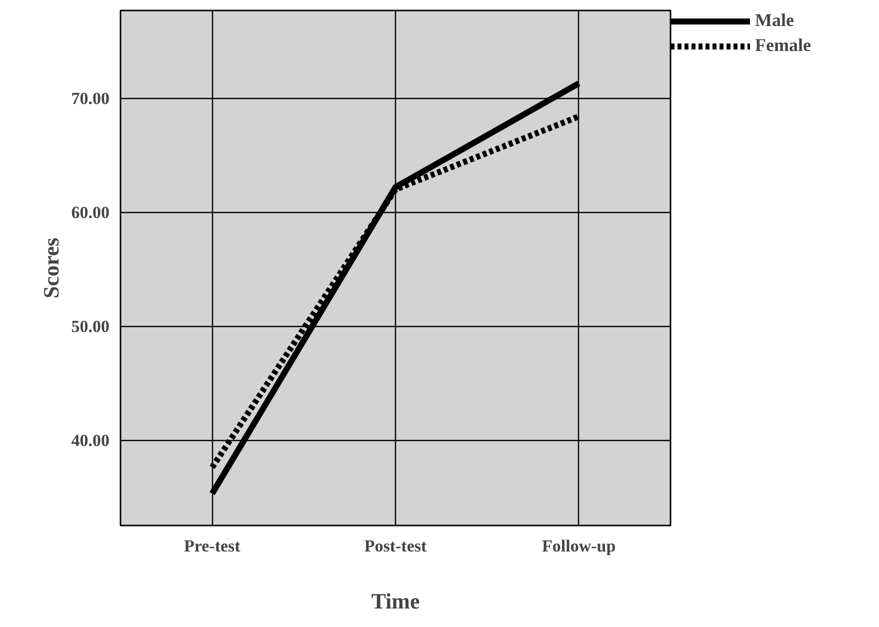  What do you see at coordinates (90, 98) in the screenshot?
I see `y-tick-label: 70.00` at bounding box center [90, 98].